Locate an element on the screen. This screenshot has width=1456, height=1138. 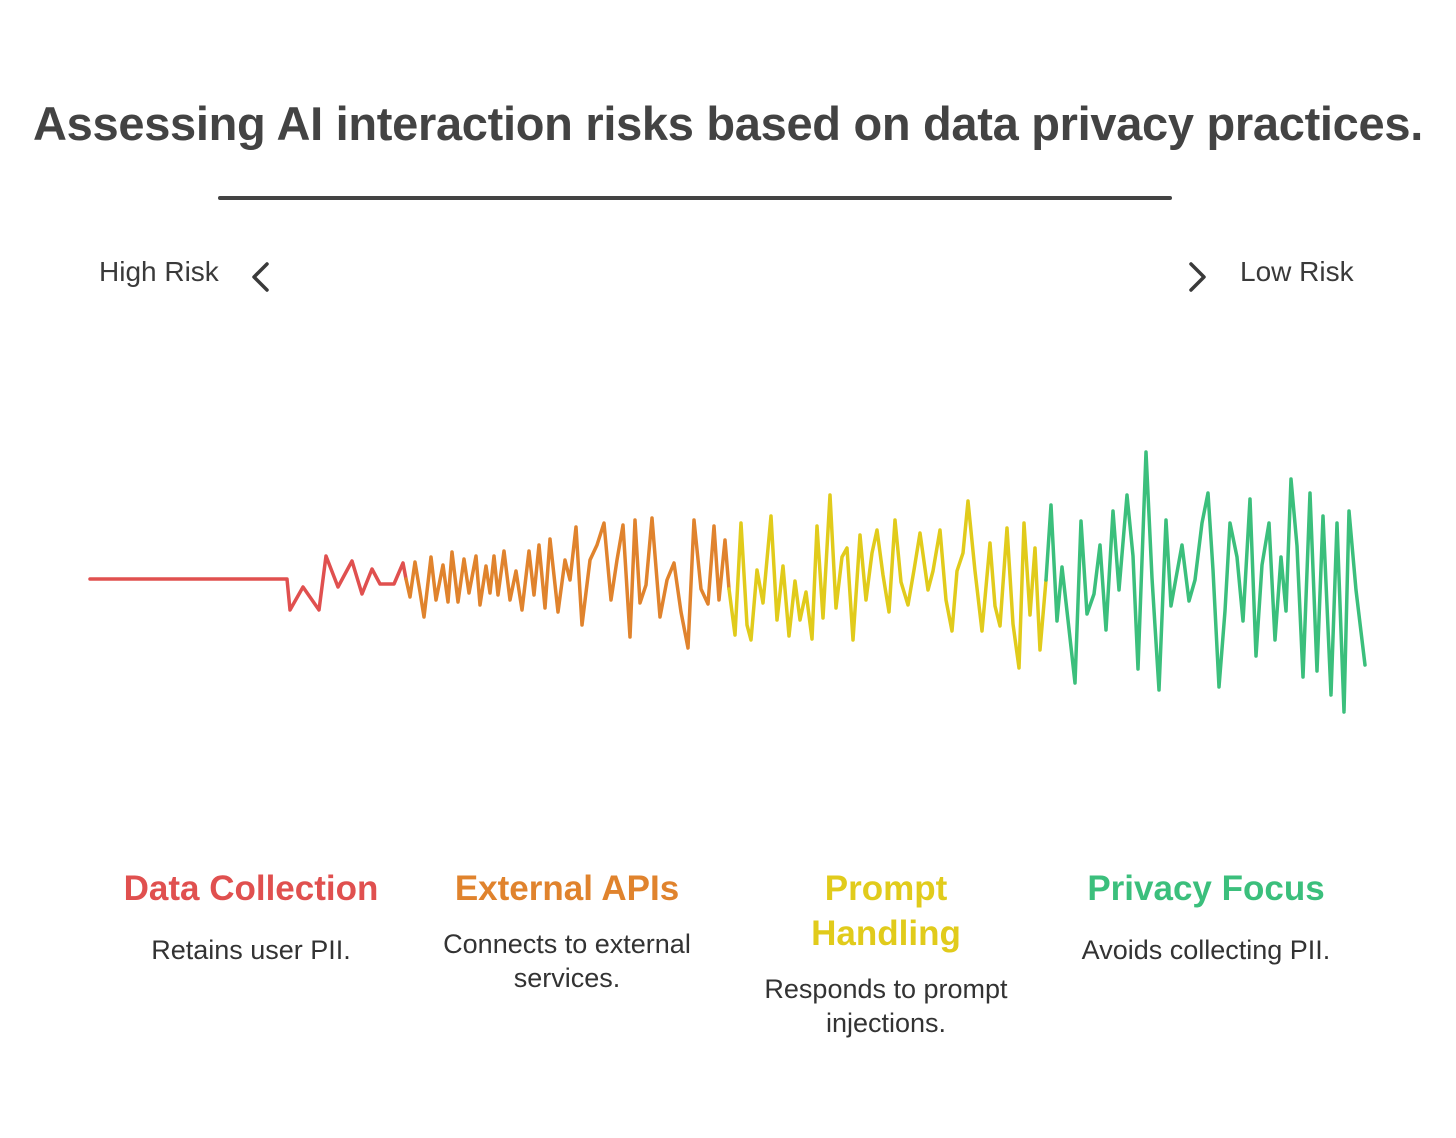
waveform-segment-external-apis is located at coordinates (567, 583).